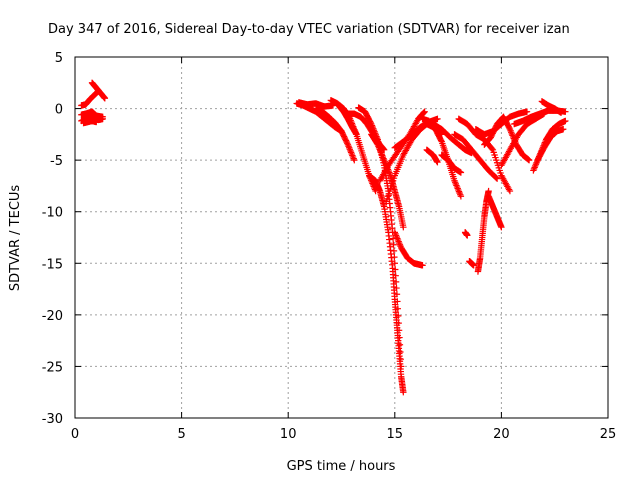 The image size is (640, 480). I want to click on y-tick-label: -25, so click(52, 367).